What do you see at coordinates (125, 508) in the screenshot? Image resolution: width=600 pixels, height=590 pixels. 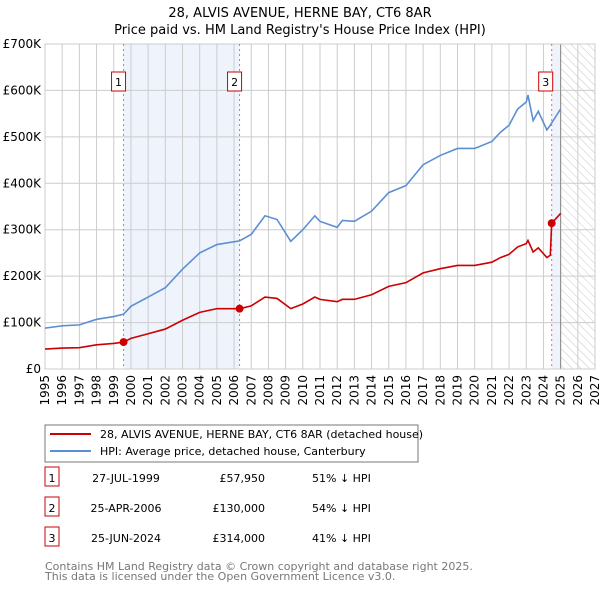 I see `table-row-date: 25-APR-2006` at bounding box center [125, 508].